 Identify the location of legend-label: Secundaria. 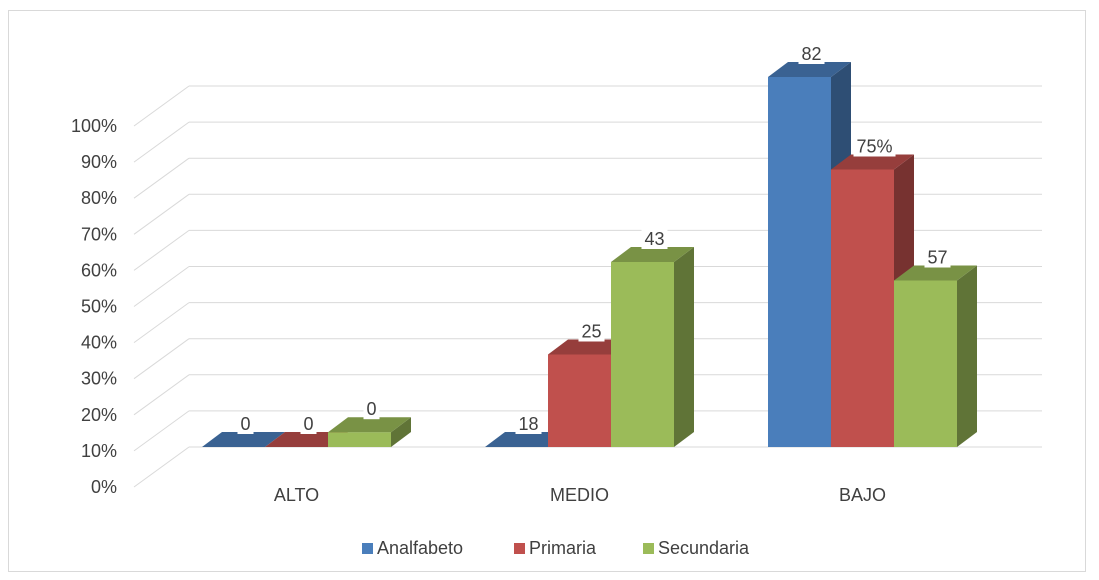
(704, 548).